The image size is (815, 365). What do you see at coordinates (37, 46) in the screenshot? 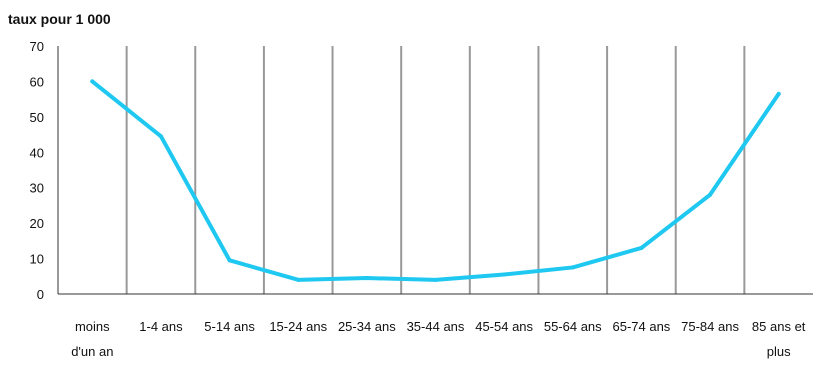
I see `y-tick-label: 70` at bounding box center [37, 46].